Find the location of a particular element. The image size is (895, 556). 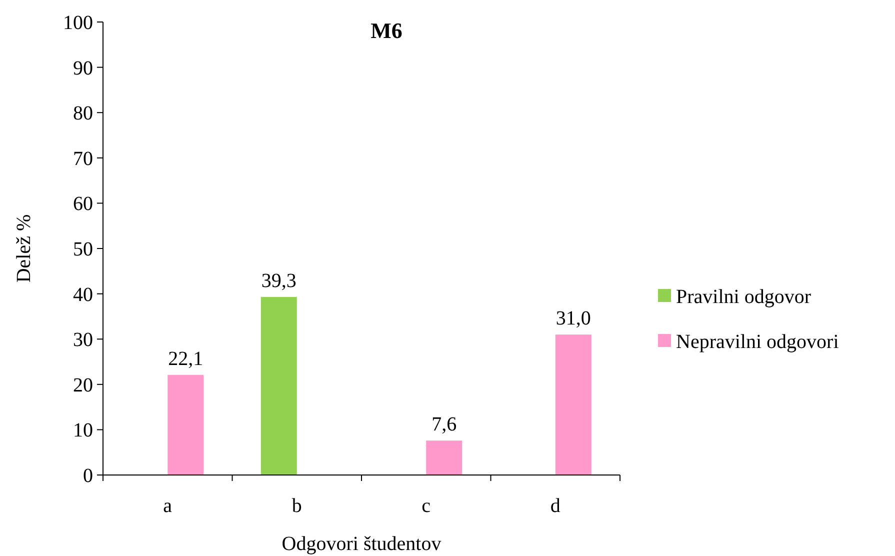

y-tick-label: 20 is located at coordinates (83, 385).